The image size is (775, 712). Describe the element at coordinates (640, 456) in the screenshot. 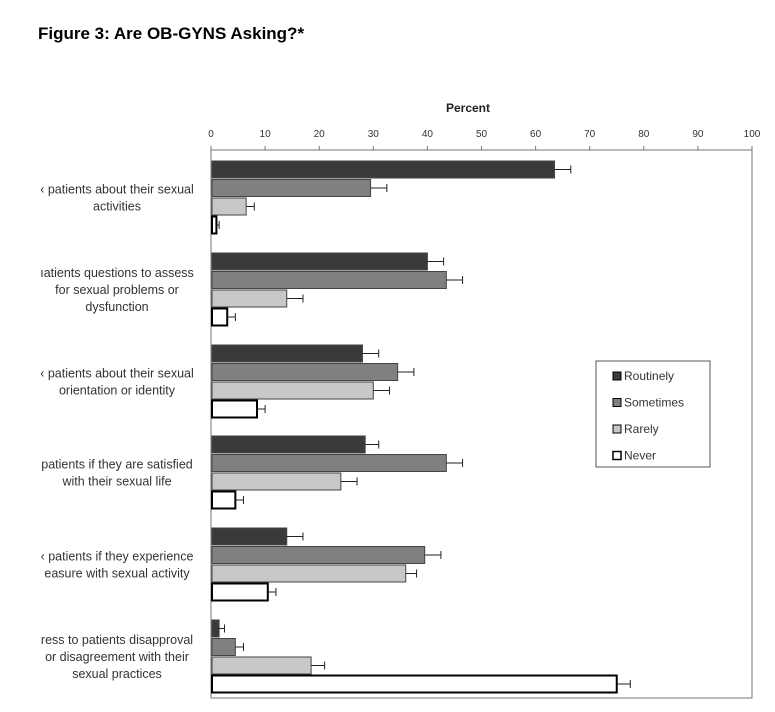

I see `legend-label-never: Never` at that location.